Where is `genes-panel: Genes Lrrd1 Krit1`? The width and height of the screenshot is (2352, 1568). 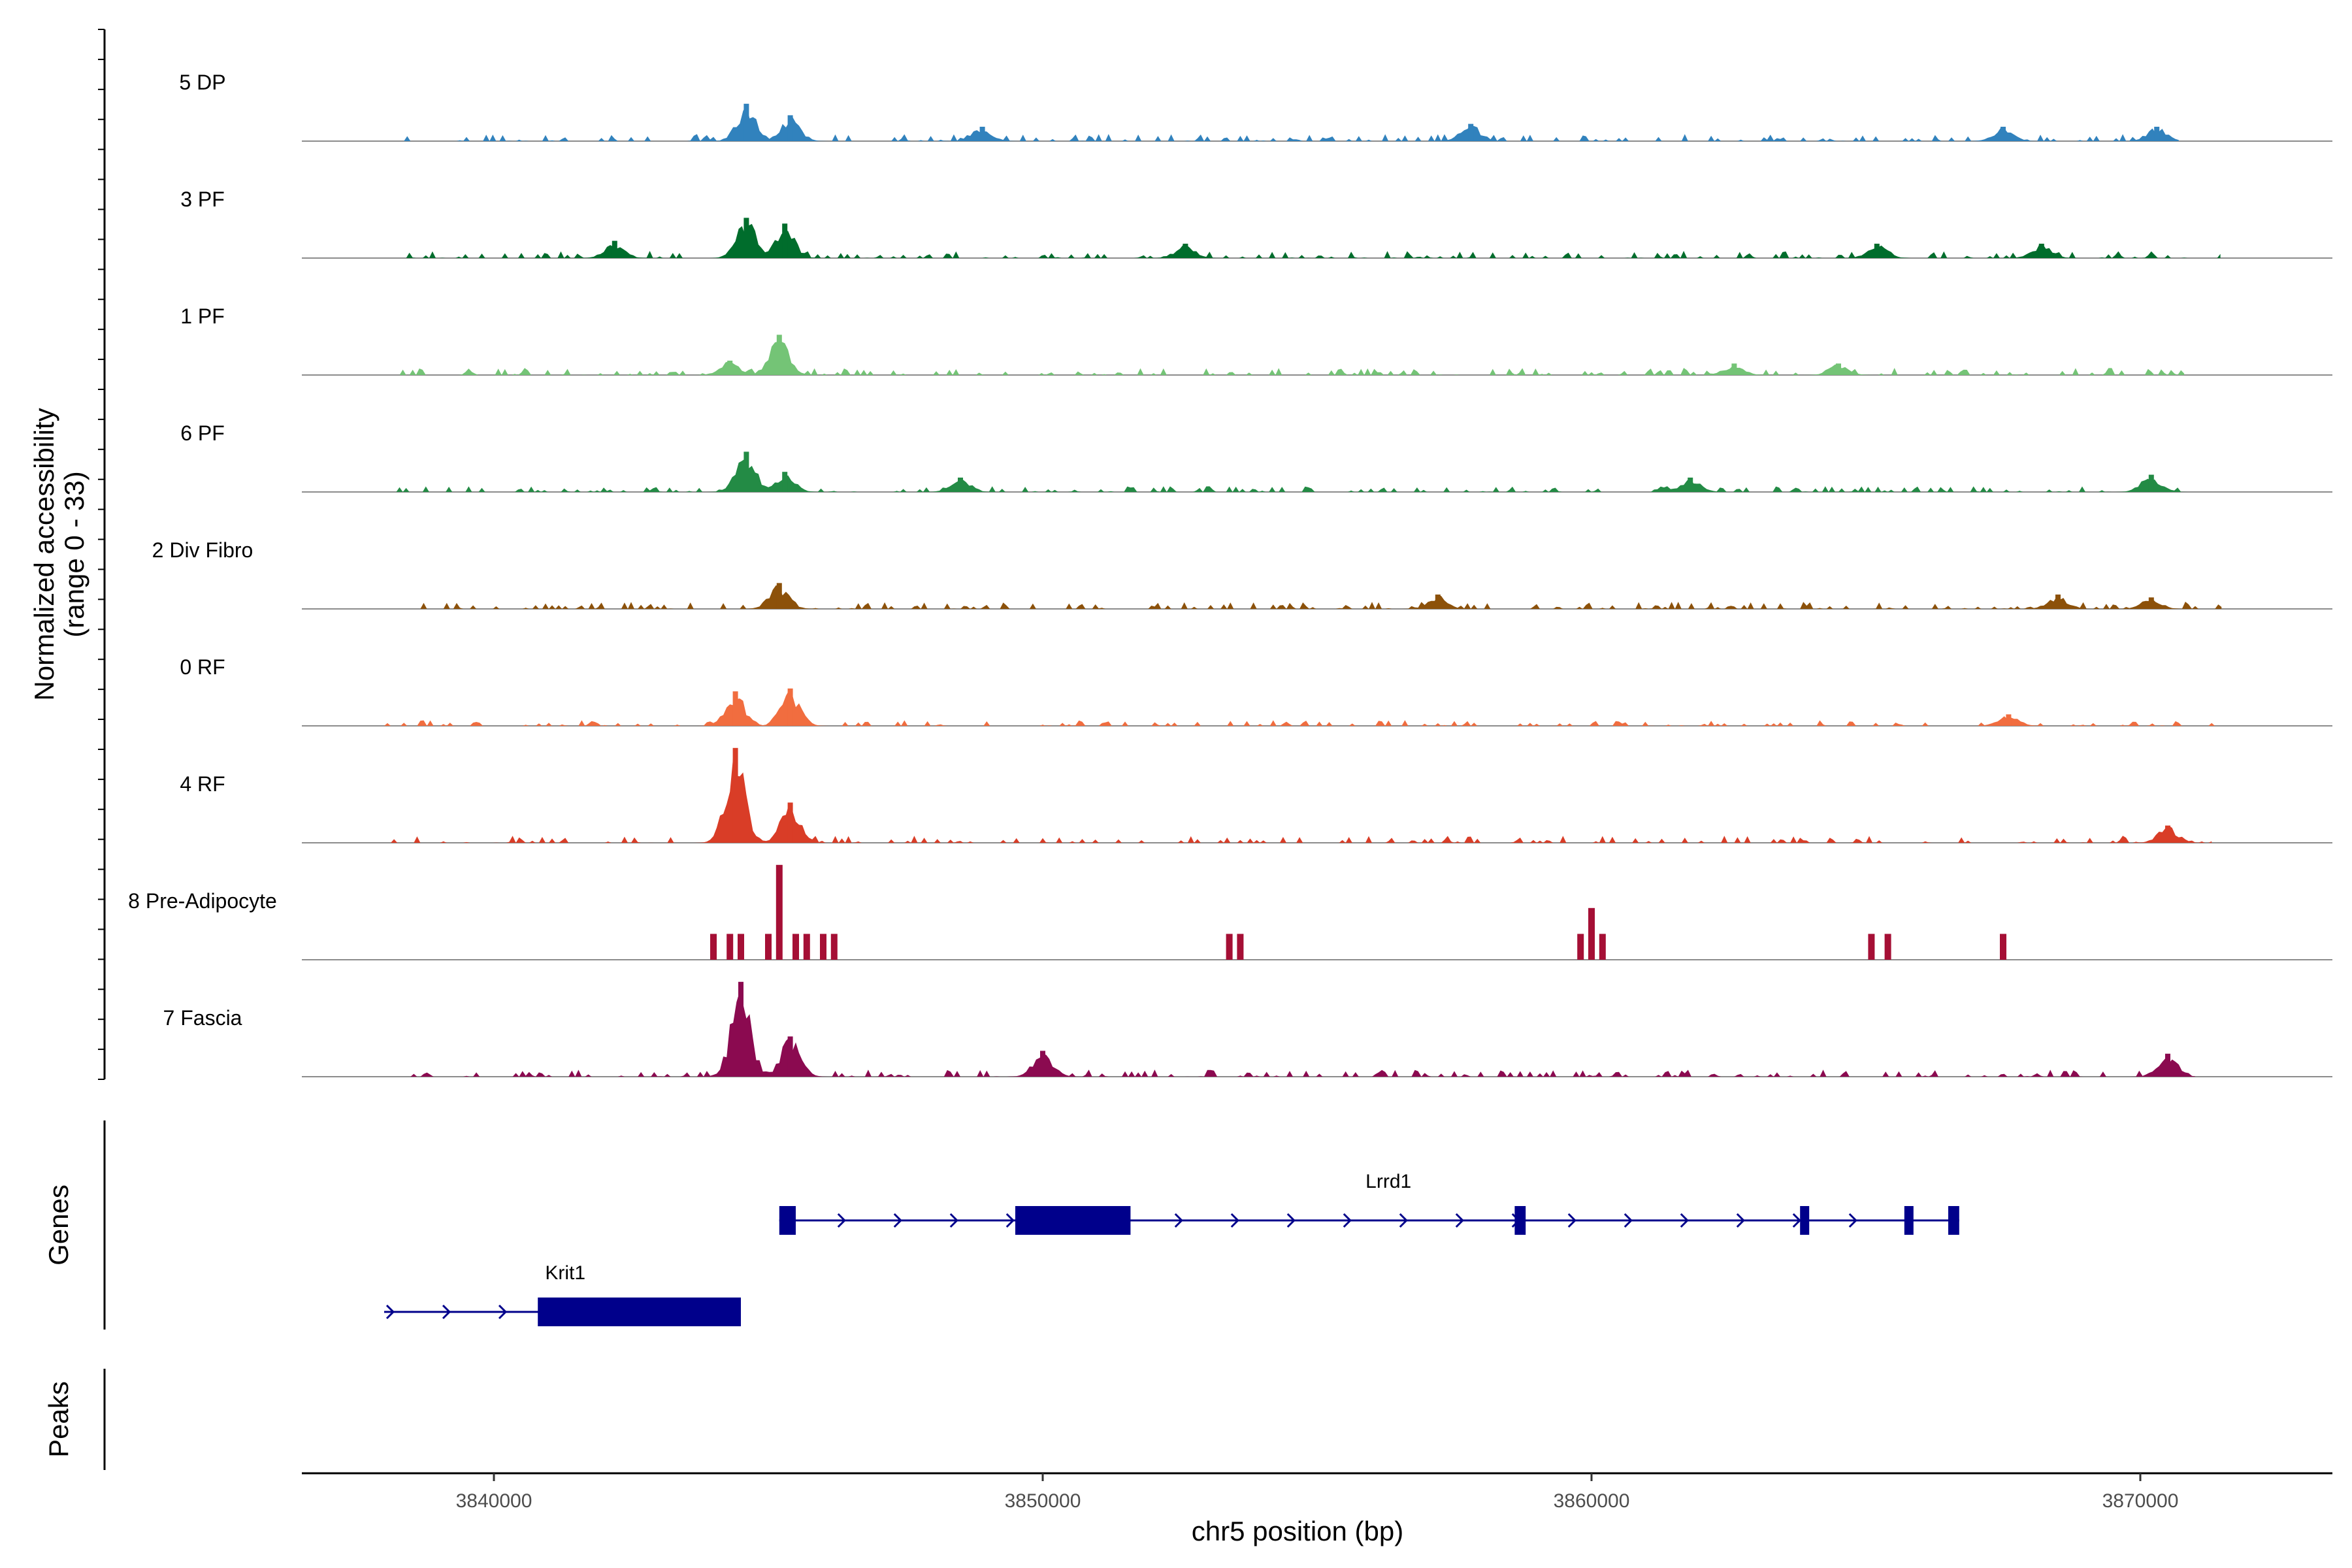
genes-panel: Genes Lrrd1 Krit1 is located at coordinates (1001, 1225).